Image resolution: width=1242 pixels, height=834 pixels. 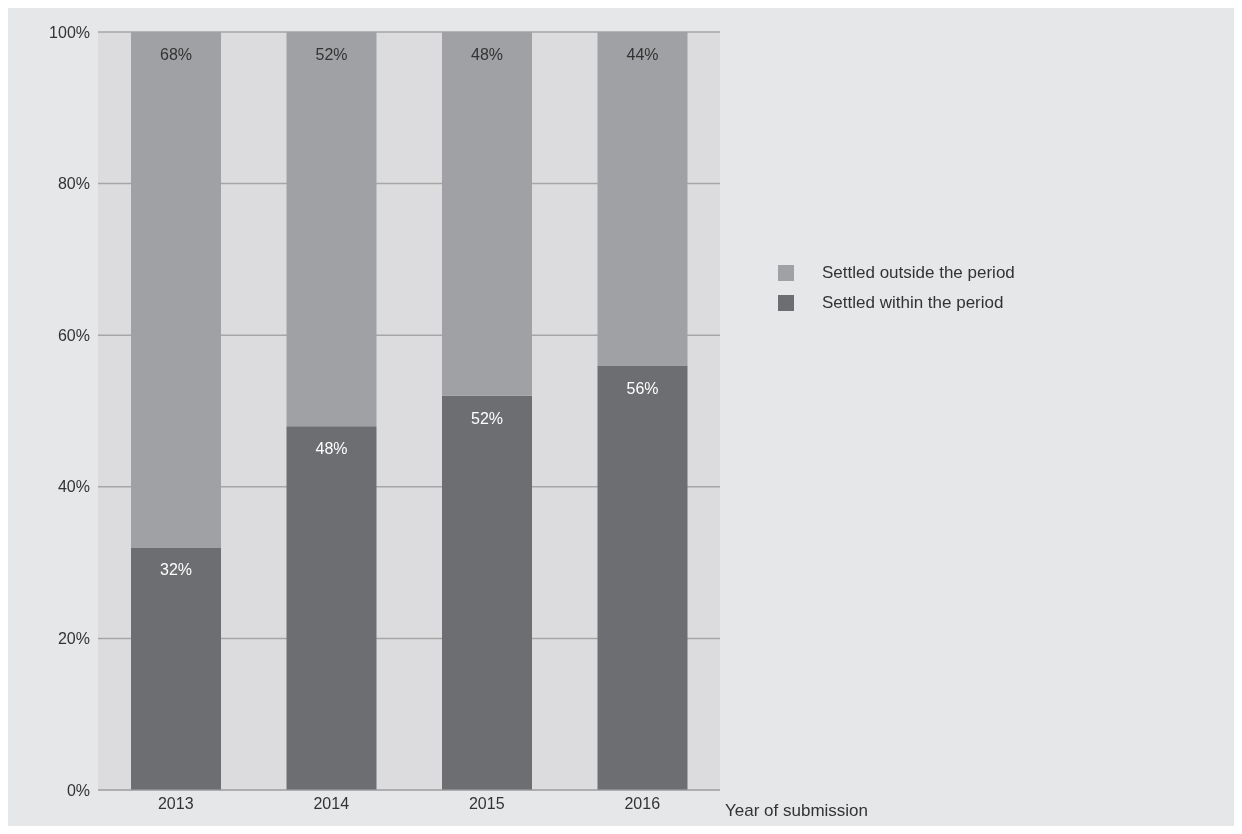 I want to click on data-label: 44%, so click(x=642, y=54).